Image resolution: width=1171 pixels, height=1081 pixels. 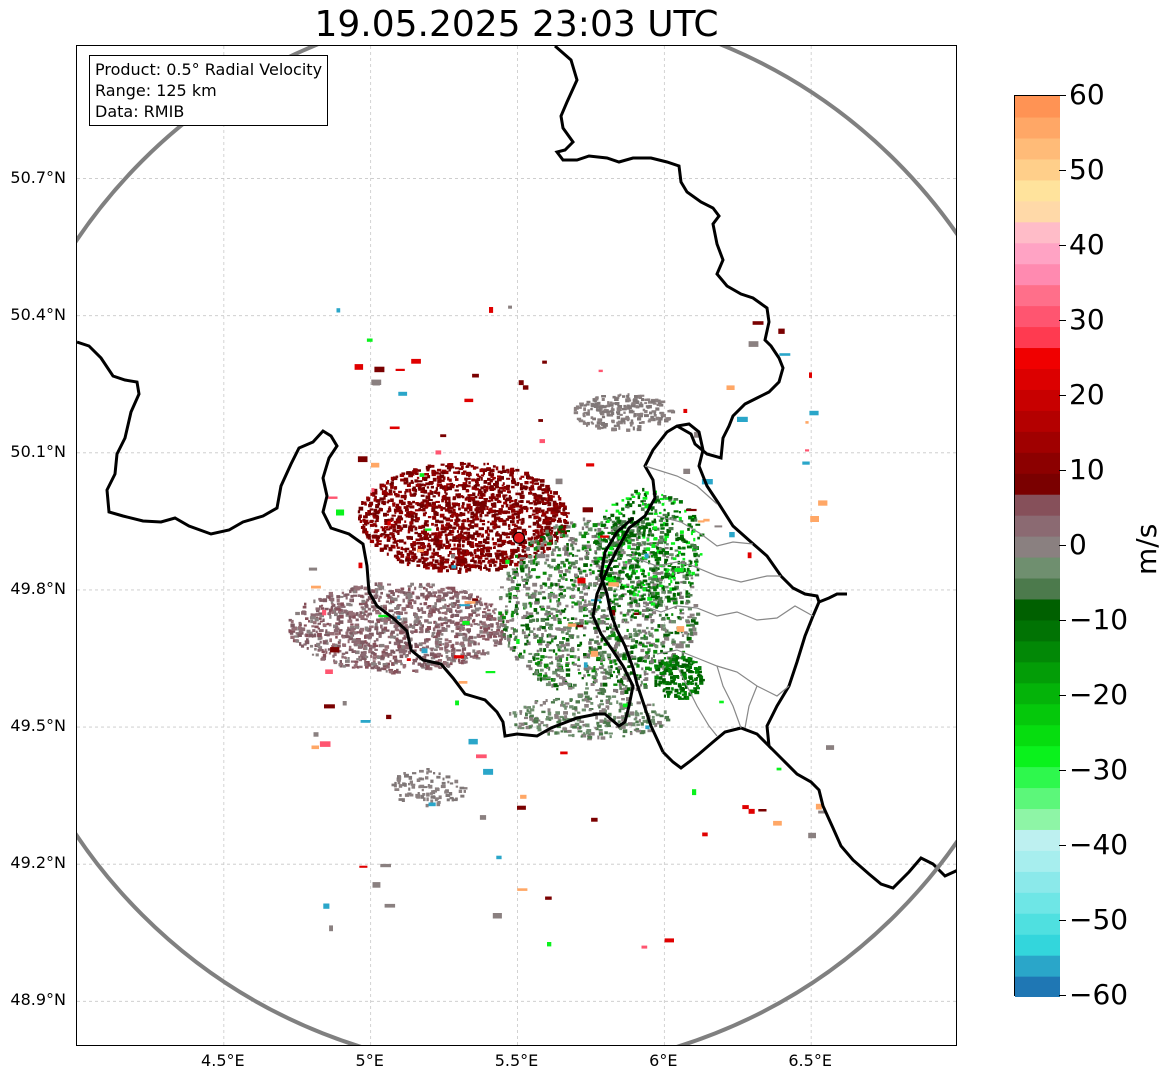 What do you see at coordinates (663, 1060) in the screenshot?
I see `lon-label: 6°E` at bounding box center [663, 1060].